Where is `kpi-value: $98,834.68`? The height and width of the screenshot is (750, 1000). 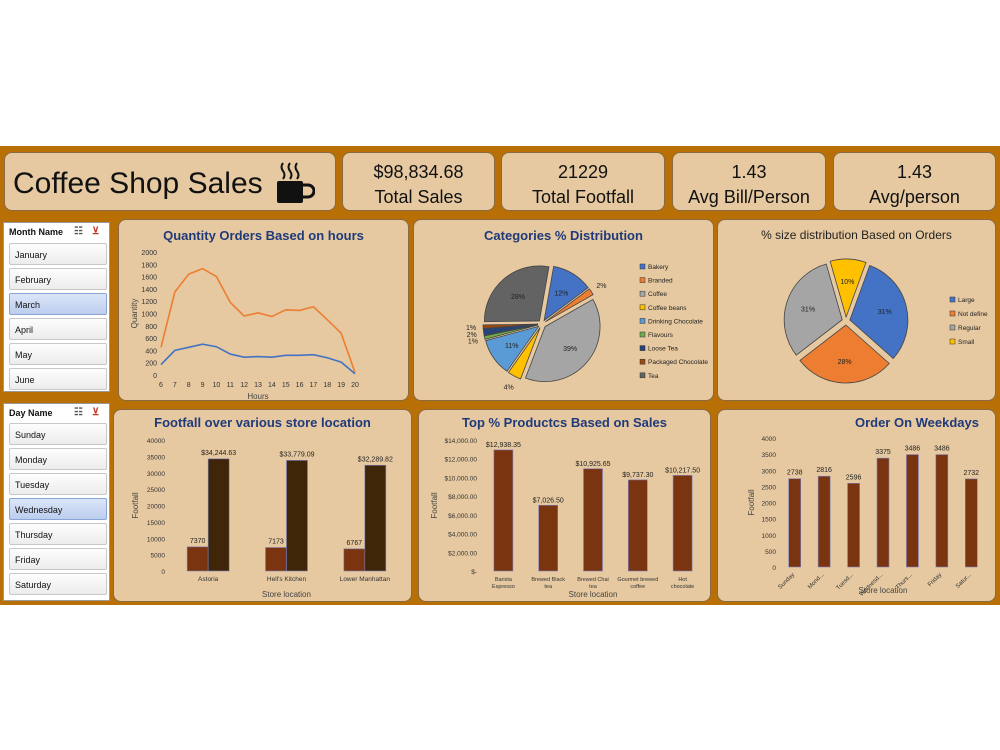 kpi-value: $98,834.68 is located at coordinates (418, 172).